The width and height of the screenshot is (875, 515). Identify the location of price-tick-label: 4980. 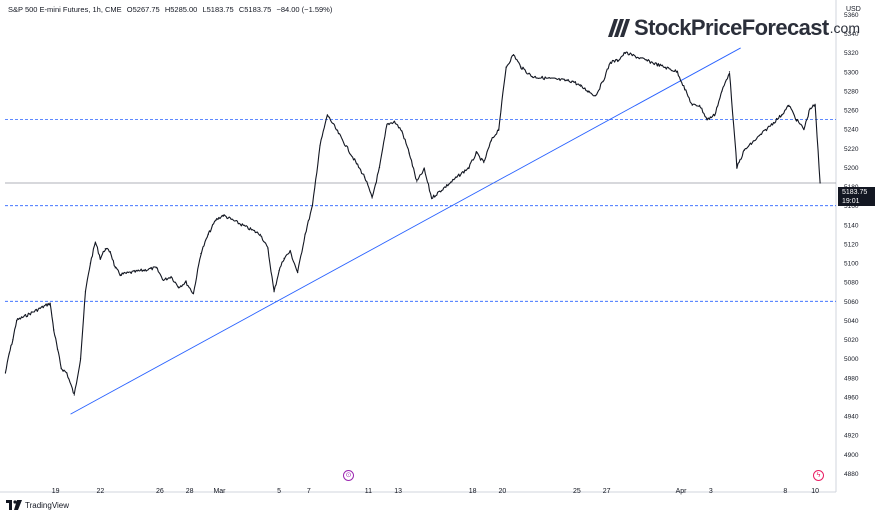
(851, 378).